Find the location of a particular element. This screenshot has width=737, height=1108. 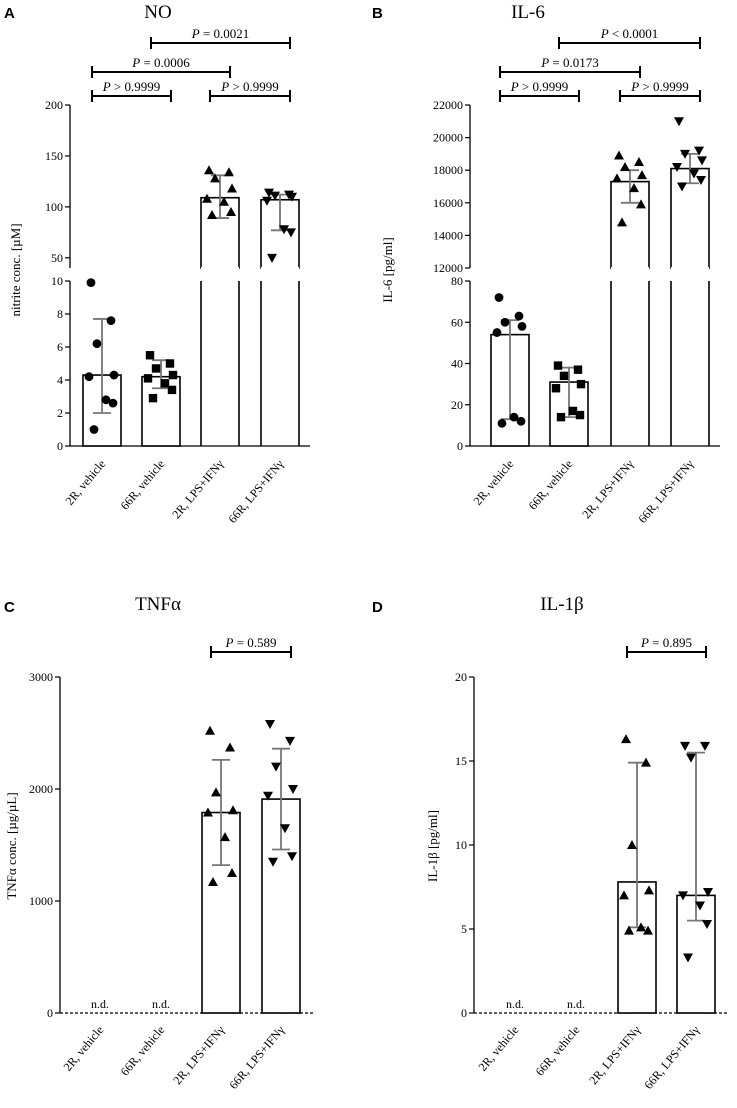

y-tick-label: 20000 is located at coordinates (448, 138).